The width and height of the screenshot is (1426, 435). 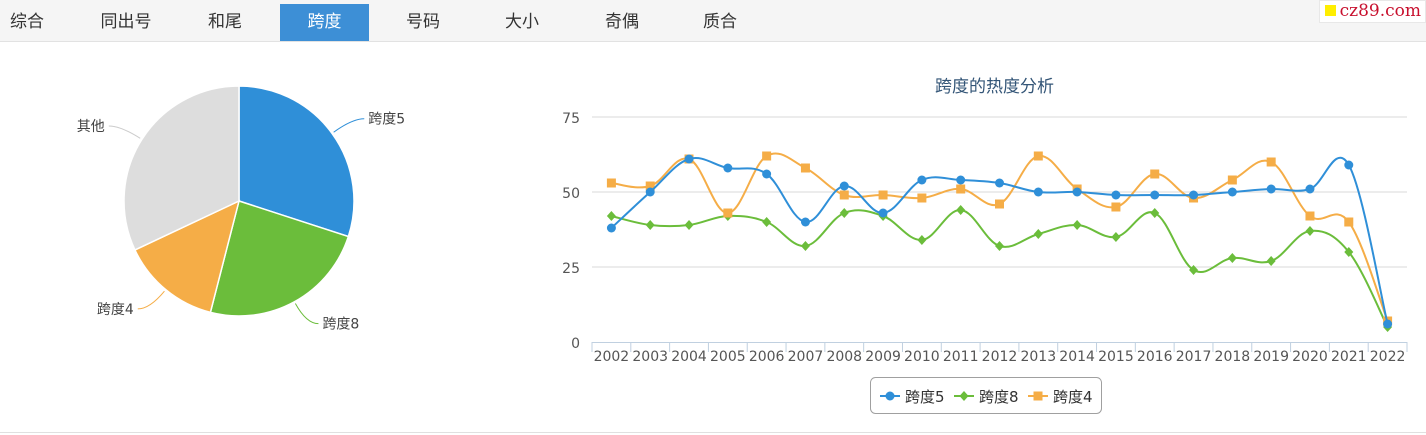 What do you see at coordinates (1380, 11) in the screenshot?
I see `logo-text: cz89.com` at bounding box center [1380, 11].